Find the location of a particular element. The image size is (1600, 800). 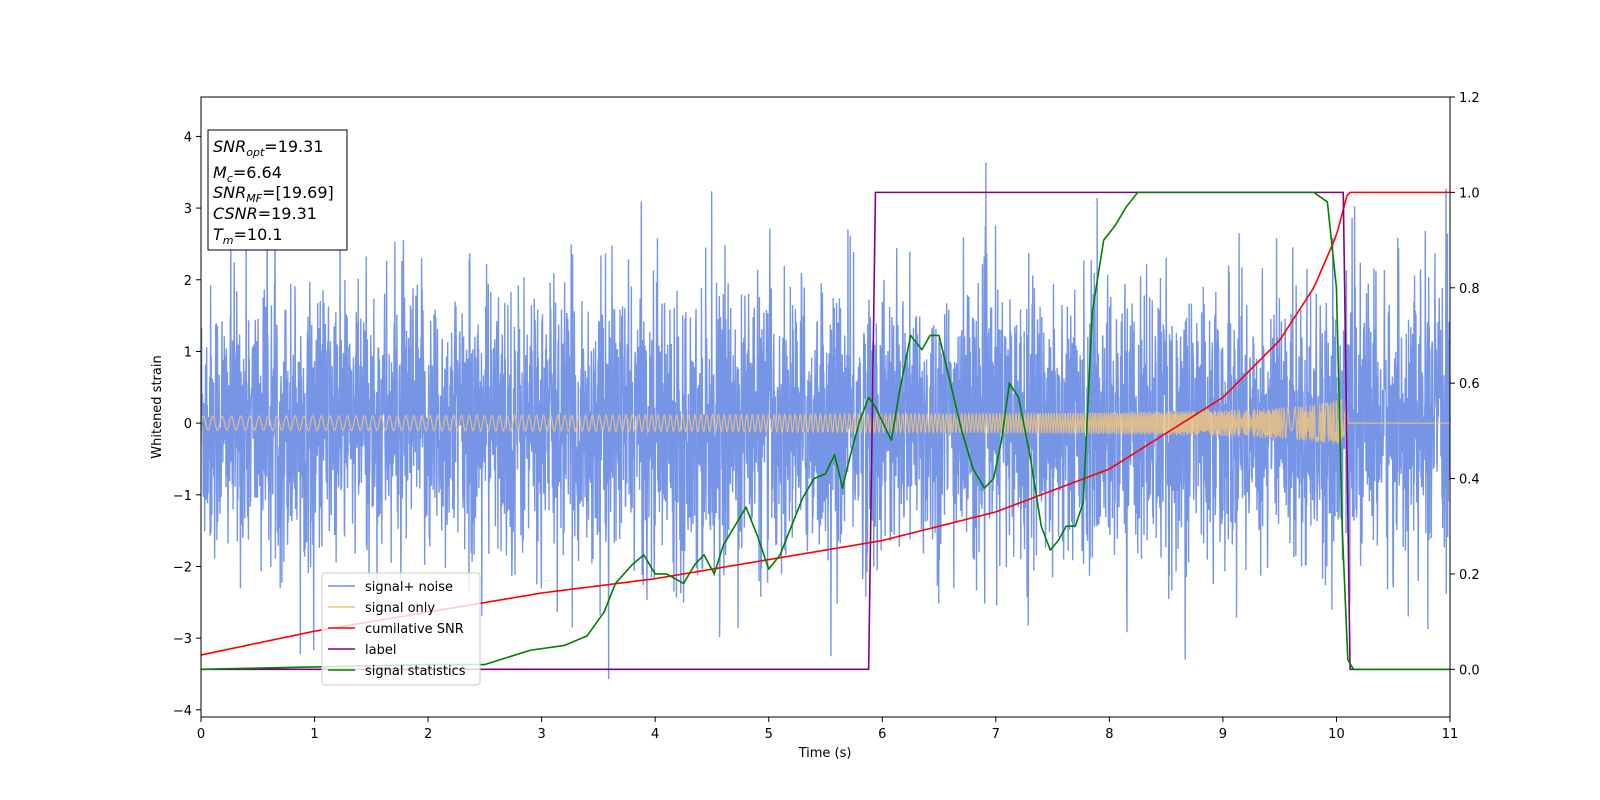

y-tick-label-right: 0.4 is located at coordinates (1469, 480).